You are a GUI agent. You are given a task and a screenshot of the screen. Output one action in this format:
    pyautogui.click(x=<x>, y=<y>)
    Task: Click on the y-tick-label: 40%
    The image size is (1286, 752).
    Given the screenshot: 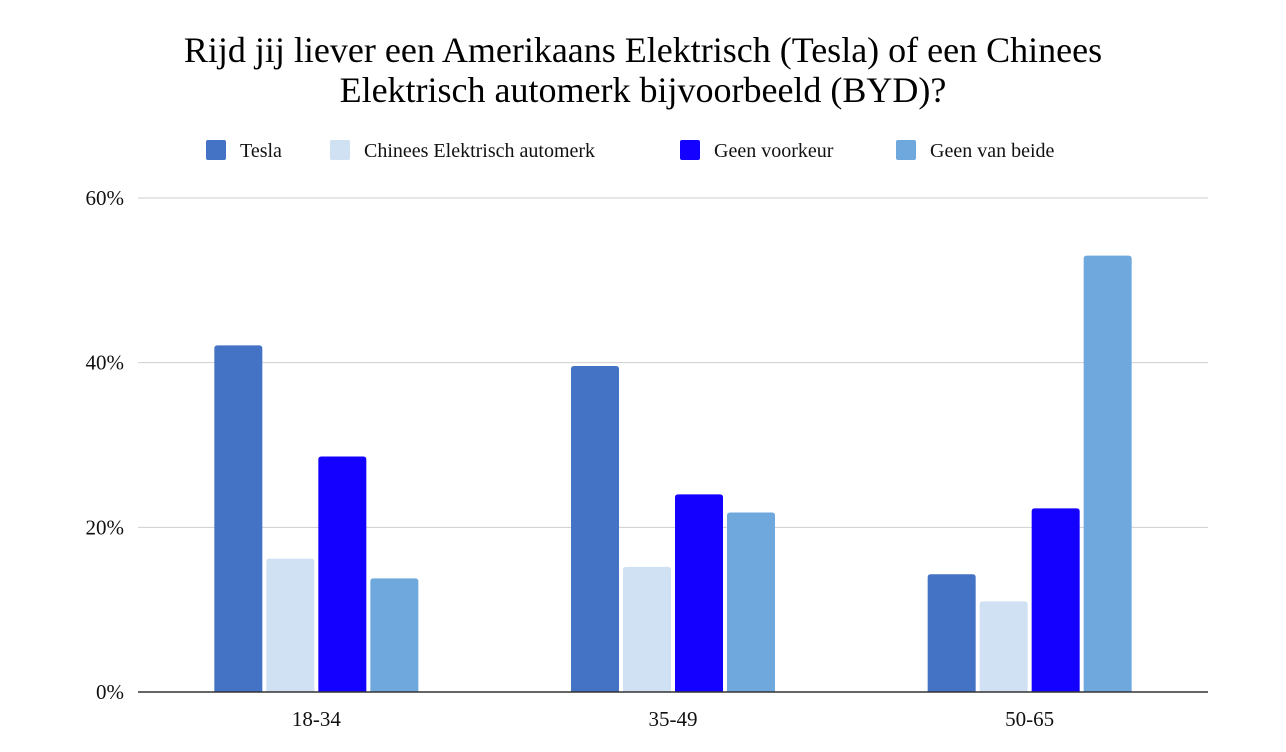 What is the action you would take?
    pyautogui.click(x=105, y=363)
    